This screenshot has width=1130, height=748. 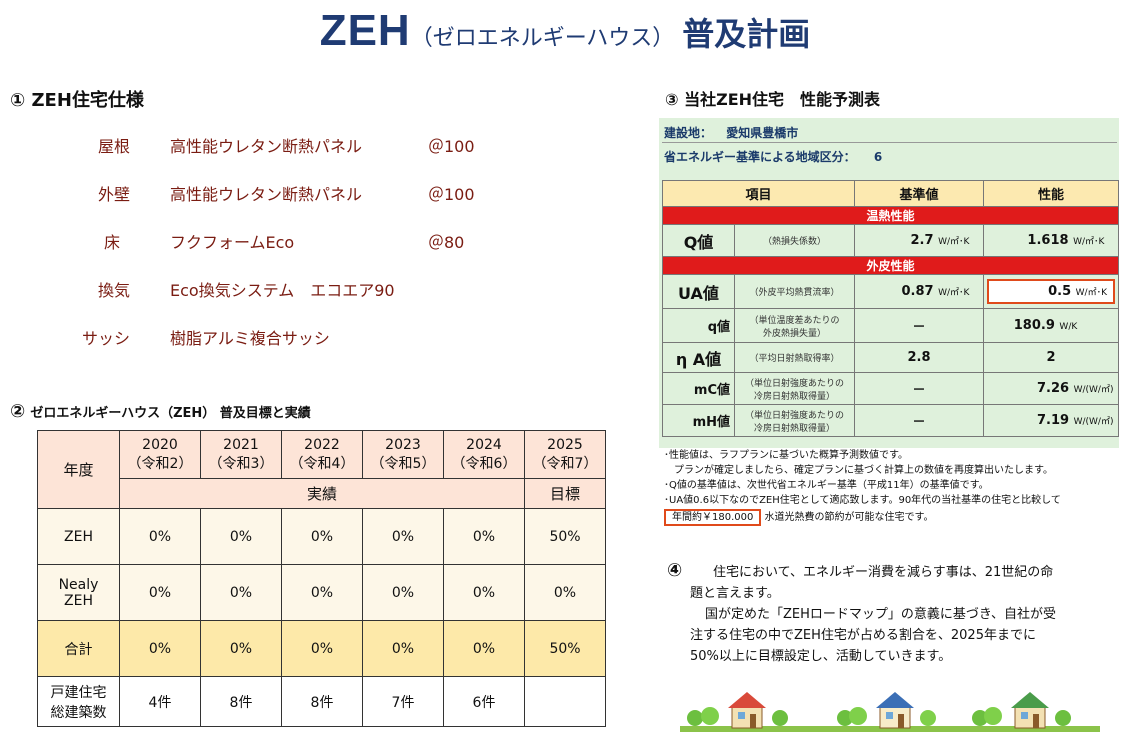 What do you see at coordinates (1034, 325) in the screenshot?
I see `qs-perf-value: 180.9` at bounding box center [1034, 325].